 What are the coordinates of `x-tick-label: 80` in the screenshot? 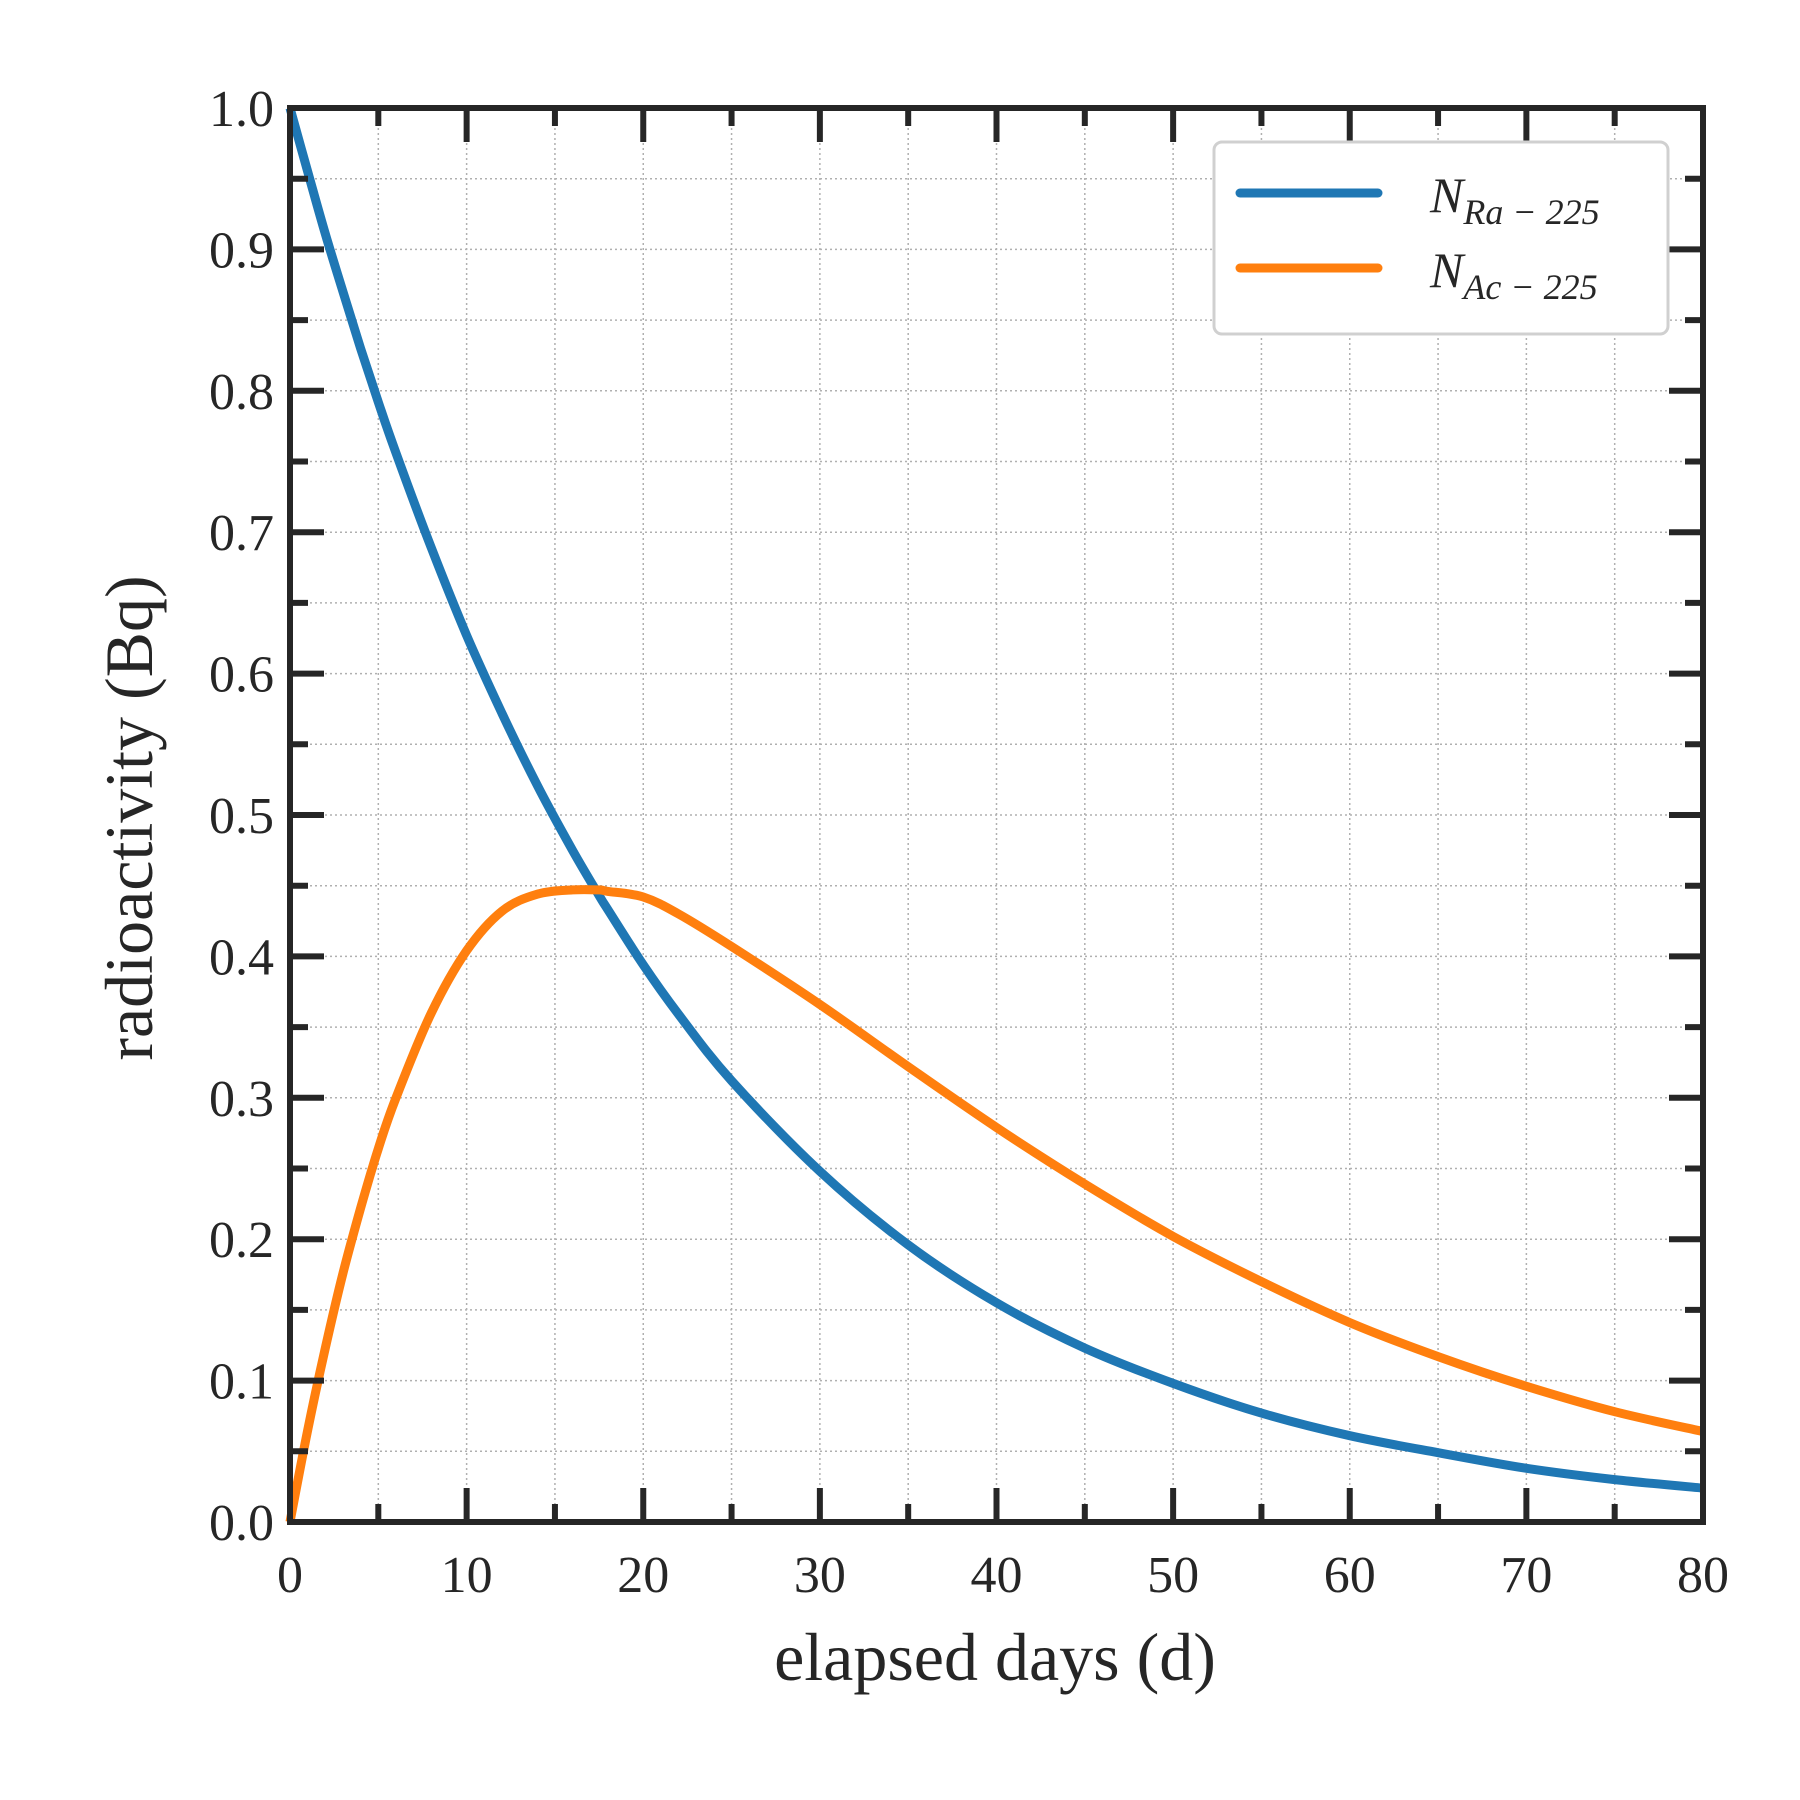 It's located at (1703, 1575).